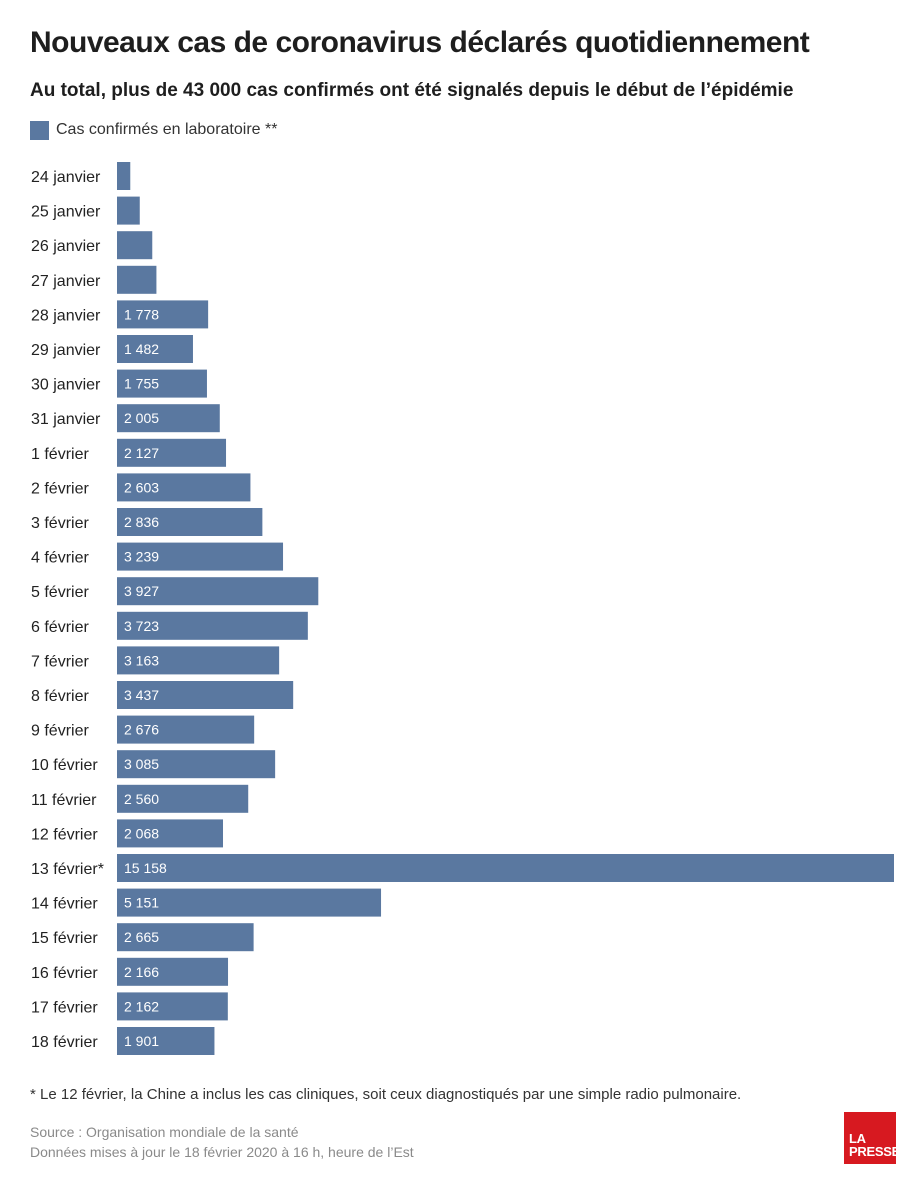  Describe the element at coordinates (141, 591) in the screenshot. I see `bar-value-label: 3 927` at that location.